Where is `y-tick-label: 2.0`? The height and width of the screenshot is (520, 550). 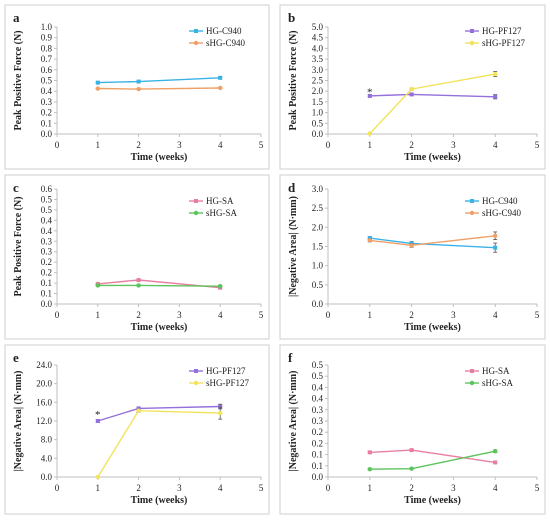
y-tick-label: 2.0 is located at coordinates (318, 91).